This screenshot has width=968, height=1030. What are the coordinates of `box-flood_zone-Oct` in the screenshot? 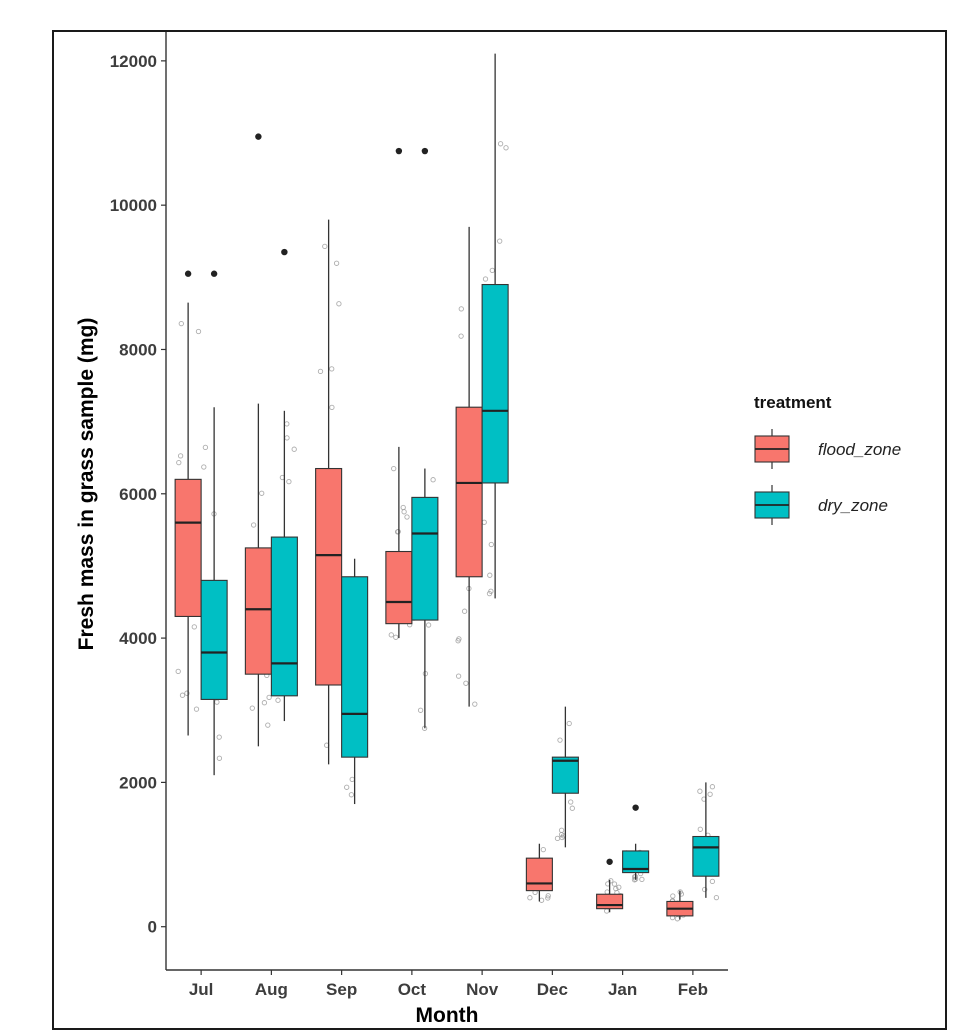 It's located at (399, 393).